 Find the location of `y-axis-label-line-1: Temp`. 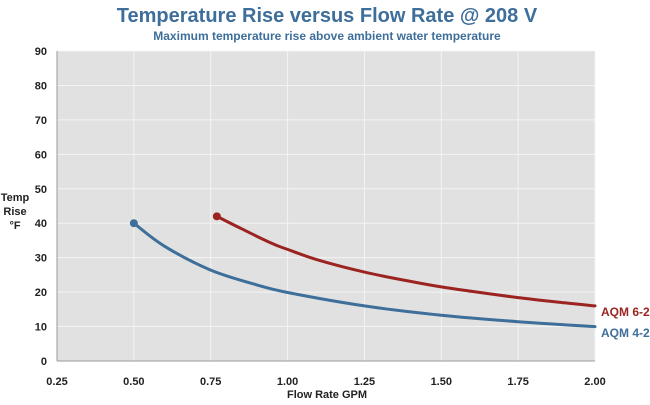

y-axis-label-line-1: Temp is located at coordinates (15, 198).